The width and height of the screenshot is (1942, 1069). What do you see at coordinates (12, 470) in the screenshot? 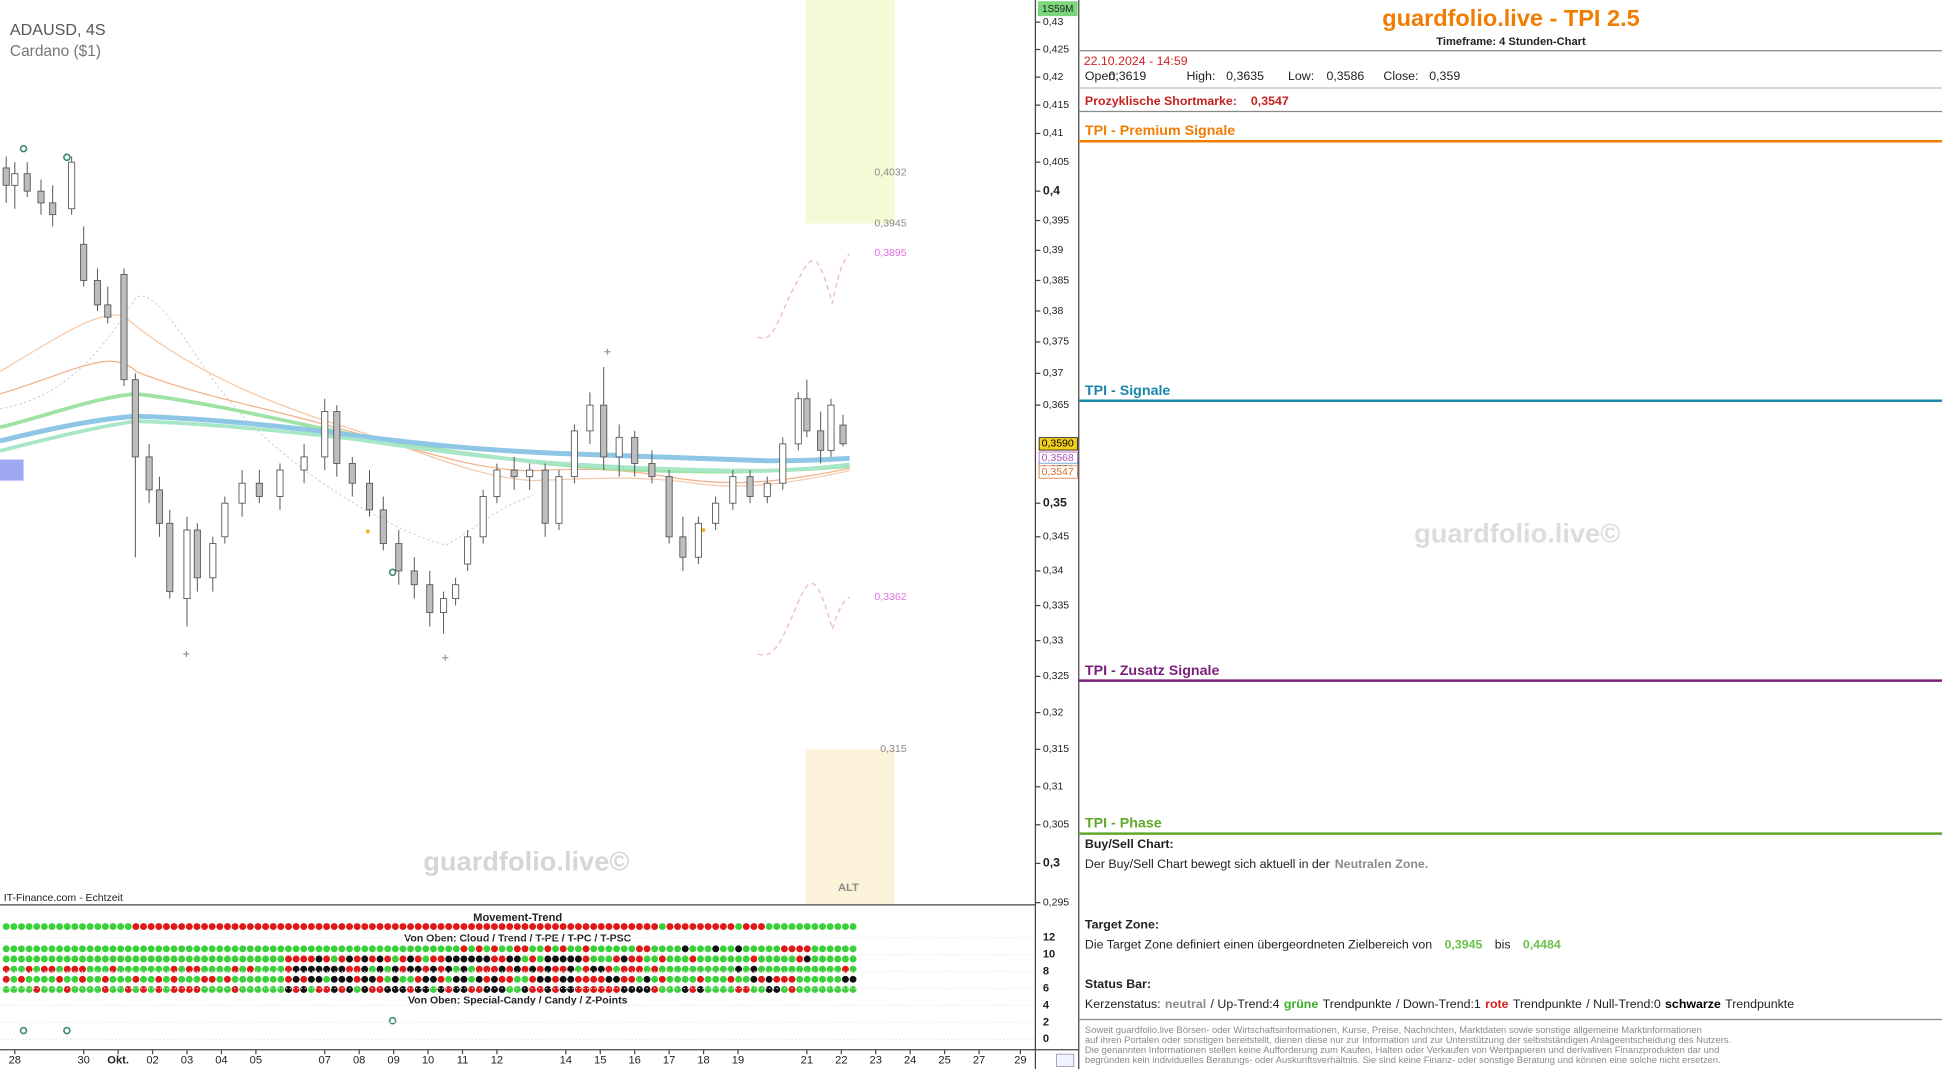
I see `range-marker` at bounding box center [12, 470].